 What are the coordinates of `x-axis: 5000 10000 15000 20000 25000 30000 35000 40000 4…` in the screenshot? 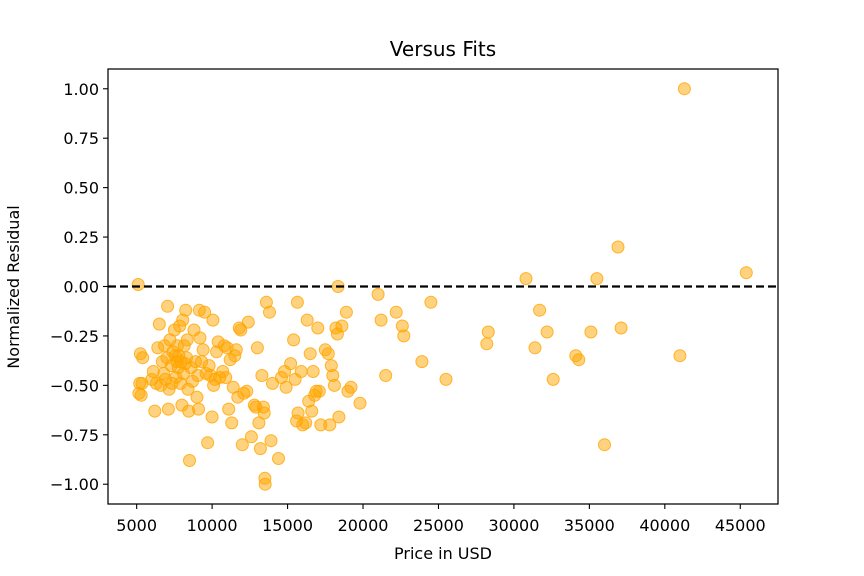 It's located at (441, 519).